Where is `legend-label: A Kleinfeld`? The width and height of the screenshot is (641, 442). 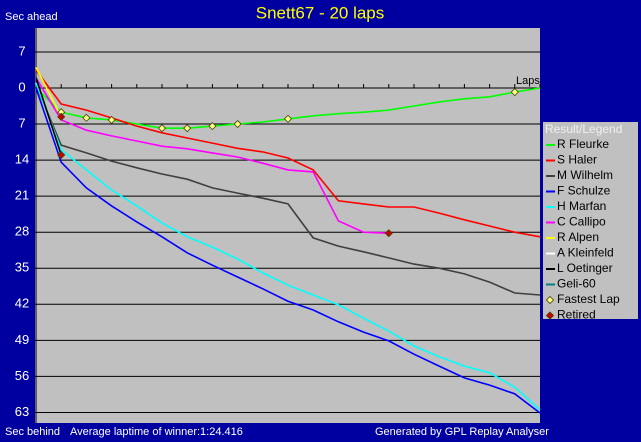
legend-label: A Kleinfeld is located at coordinates (585, 253).